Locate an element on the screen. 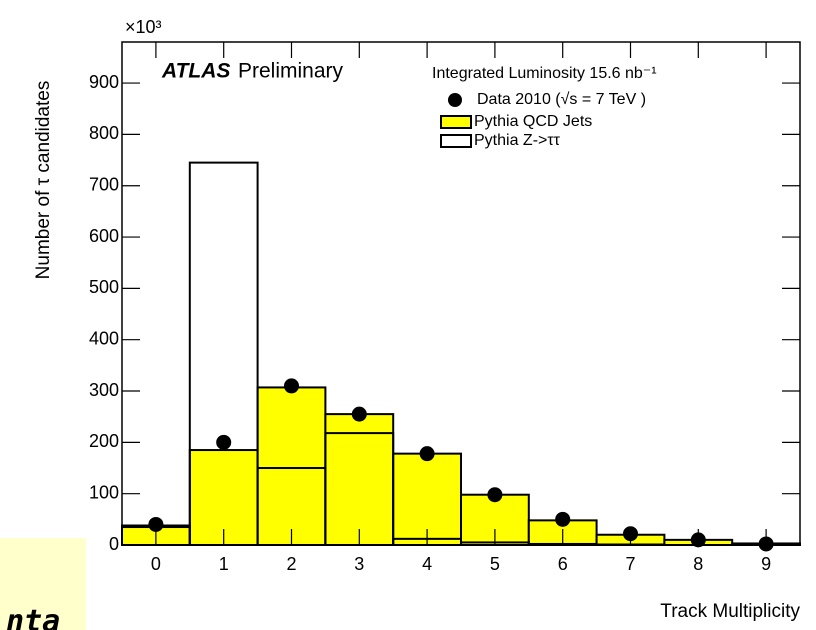 The height and width of the screenshot is (630, 816). y-tick-label: 600 is located at coordinates (104, 236).